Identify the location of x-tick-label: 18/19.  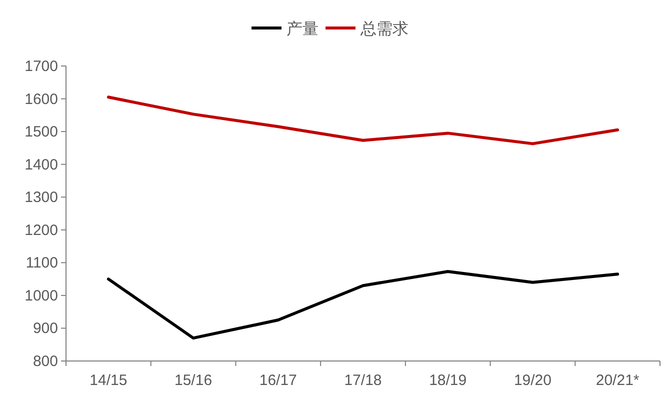
(448, 380).